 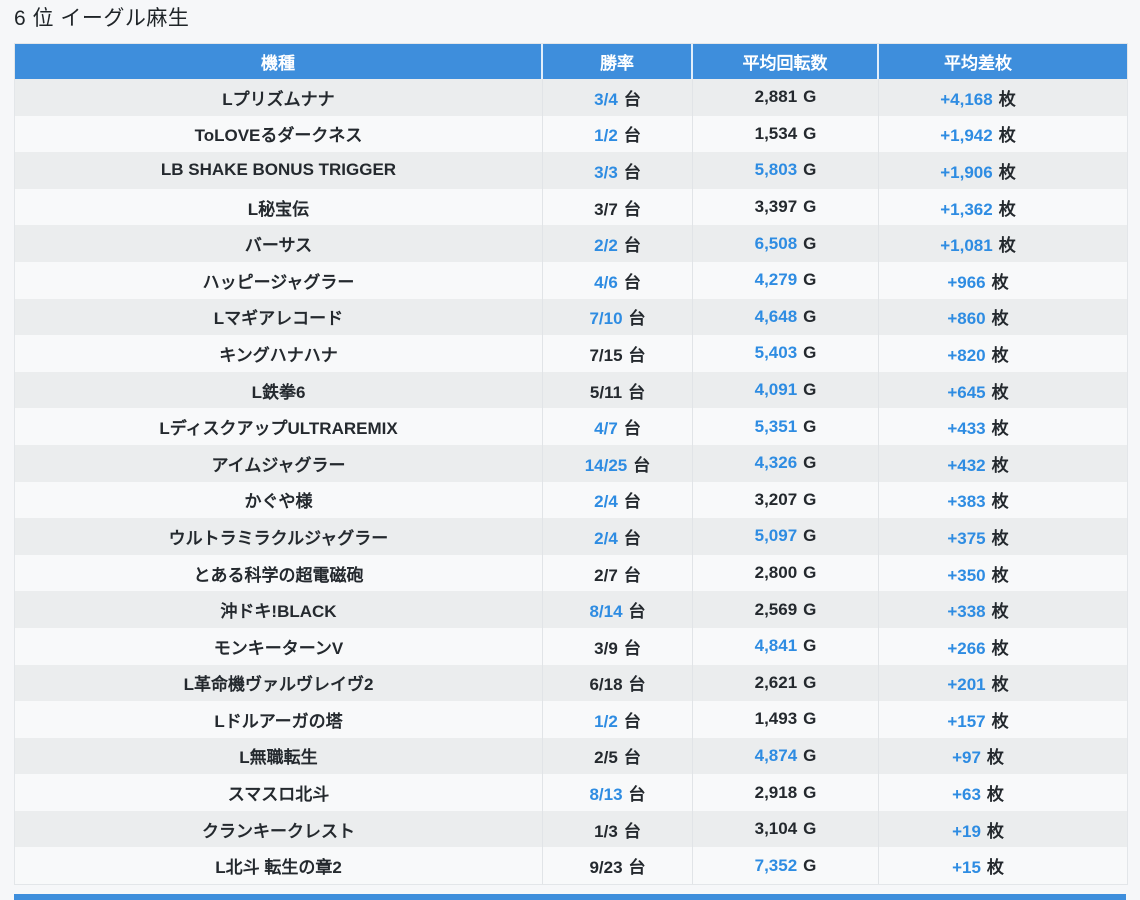 What do you see at coordinates (966, 465) in the screenshot?
I see `value-text: +432` at bounding box center [966, 465].